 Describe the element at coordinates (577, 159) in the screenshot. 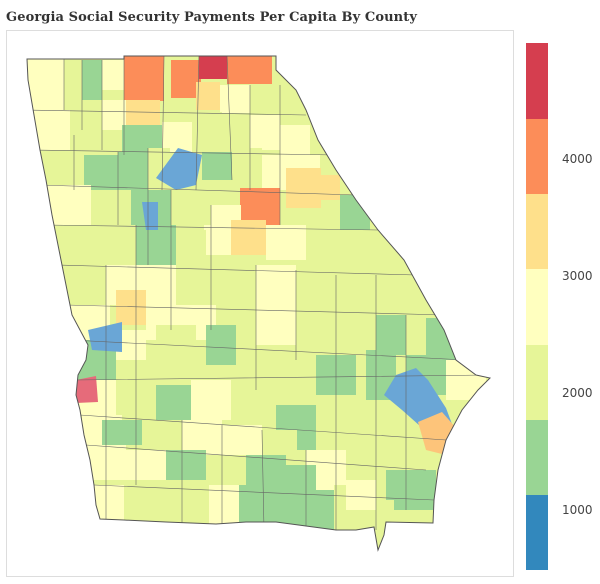

I see `legend-tick-label: 4000` at that location.